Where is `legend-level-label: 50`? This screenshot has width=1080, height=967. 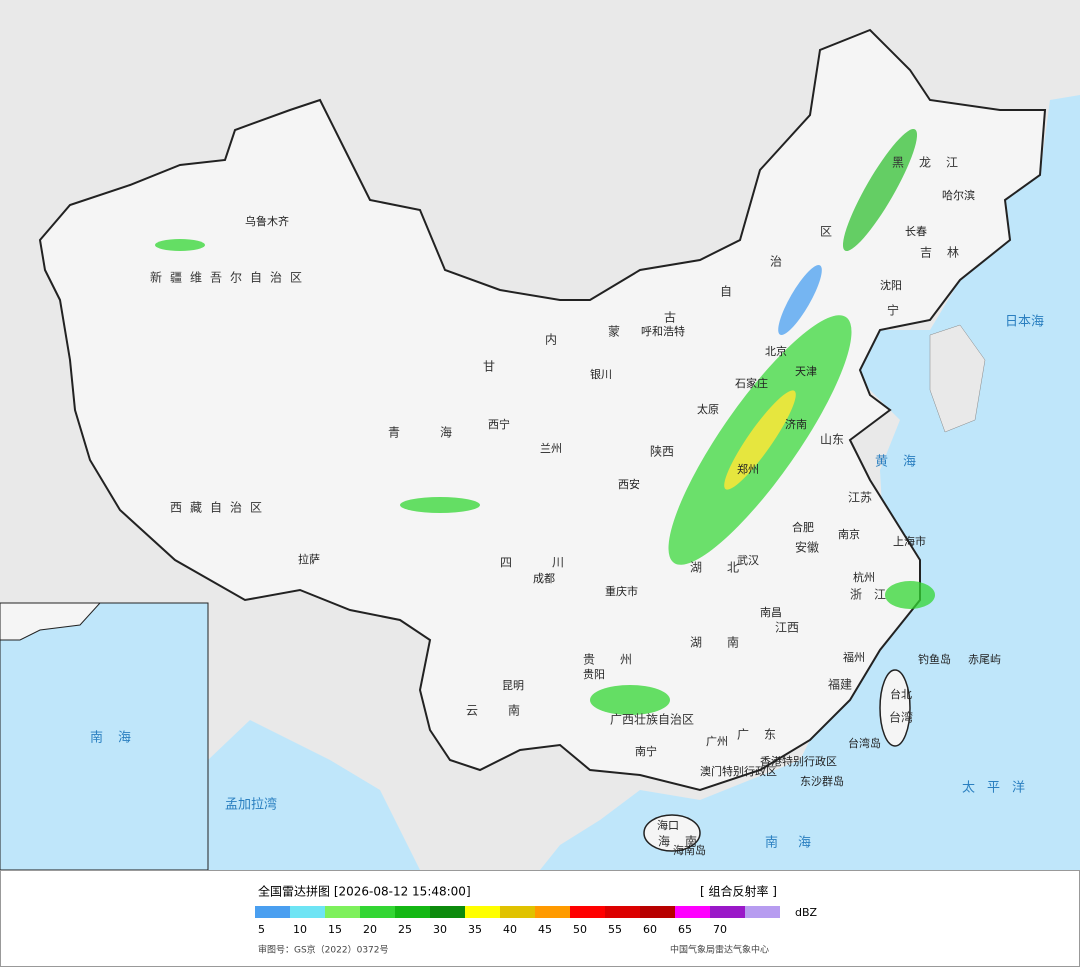 legend-level-label: 50 is located at coordinates (580, 929).